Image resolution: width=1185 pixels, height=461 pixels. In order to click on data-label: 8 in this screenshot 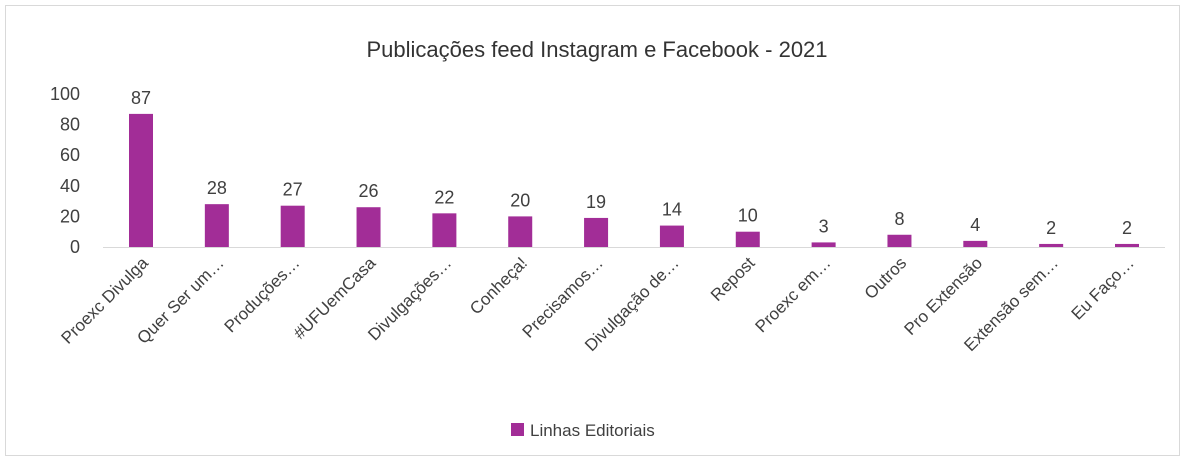, I will do `click(899, 219)`.